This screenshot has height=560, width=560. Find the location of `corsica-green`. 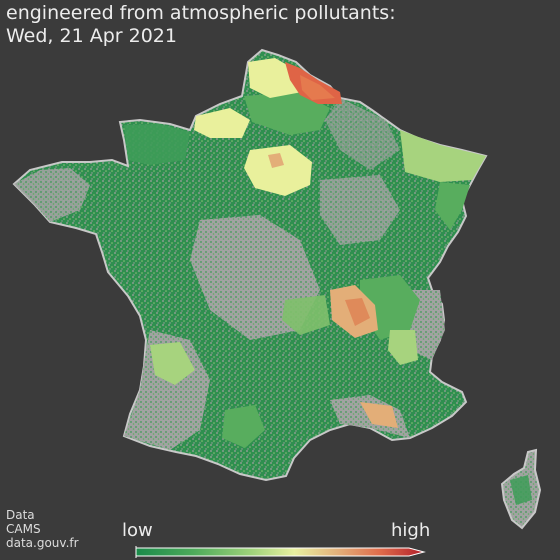

corsica-green is located at coordinates (521, 490).